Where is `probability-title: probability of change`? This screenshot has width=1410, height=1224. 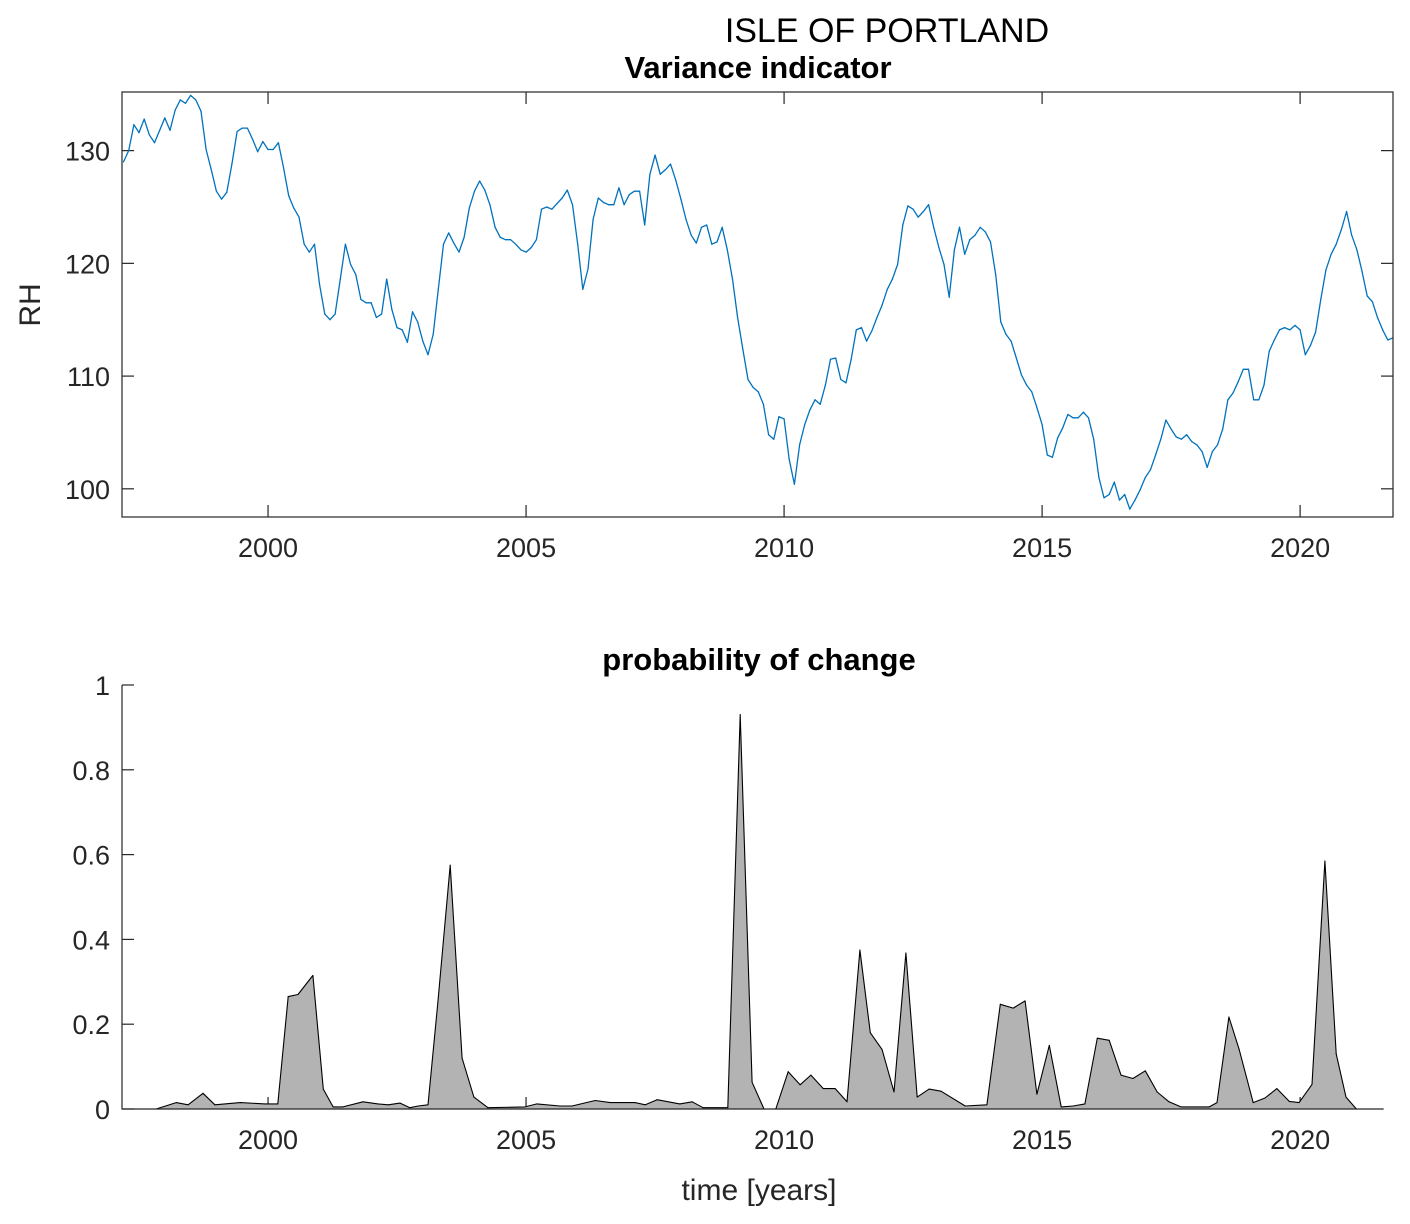 probability-title: probability of change is located at coordinates (758, 659).